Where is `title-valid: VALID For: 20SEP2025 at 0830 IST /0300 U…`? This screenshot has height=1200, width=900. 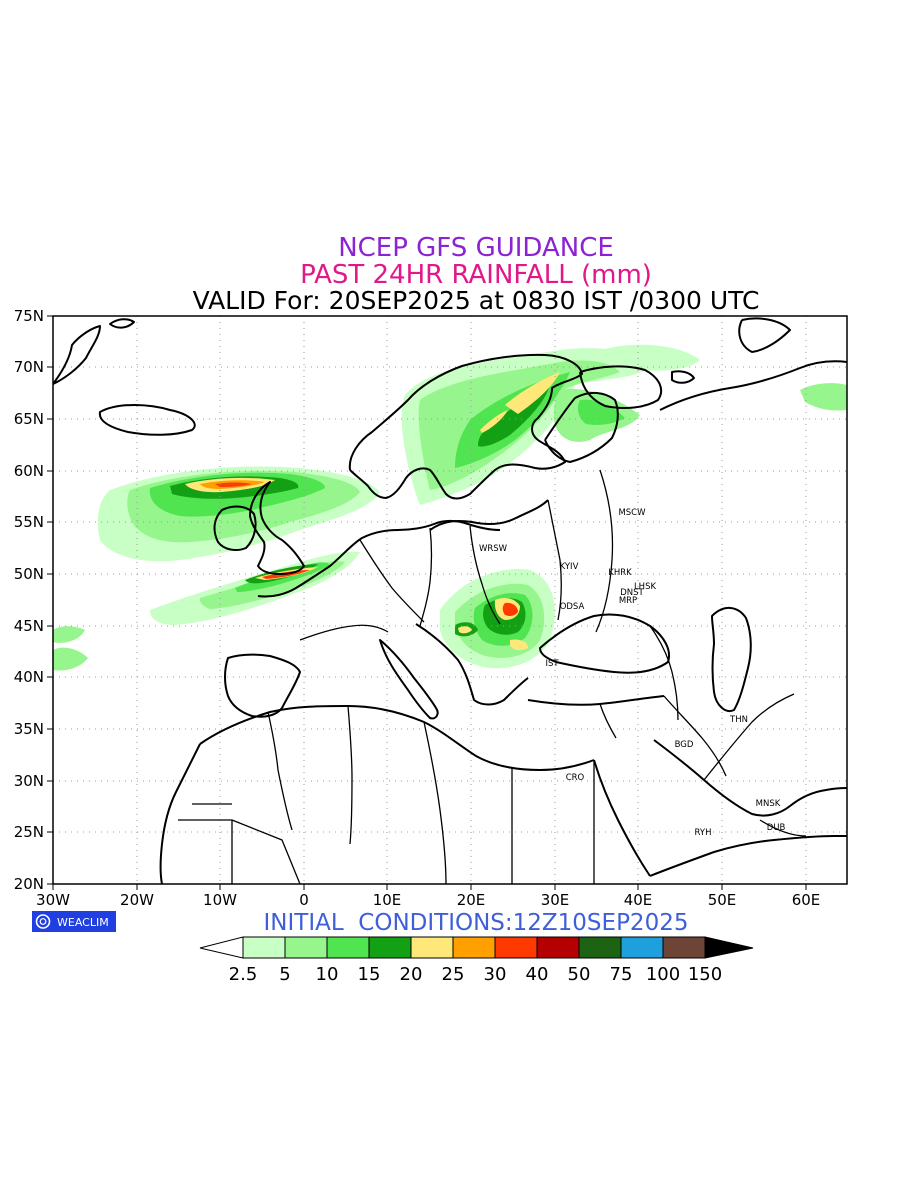
title-valid: VALID For: 20SEP2025 at 0830 IST /0300 U… is located at coordinates (476, 300).